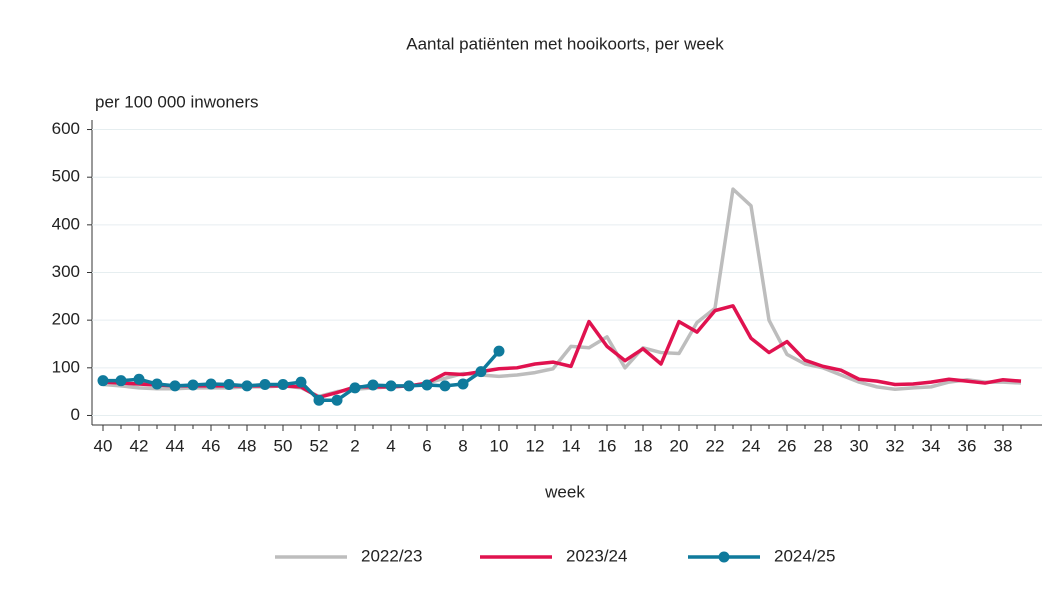 Image resolution: width=1052 pixels, height=601 pixels. Describe the element at coordinates (499, 445) in the screenshot. I see `x-tick-label: 10` at that location.